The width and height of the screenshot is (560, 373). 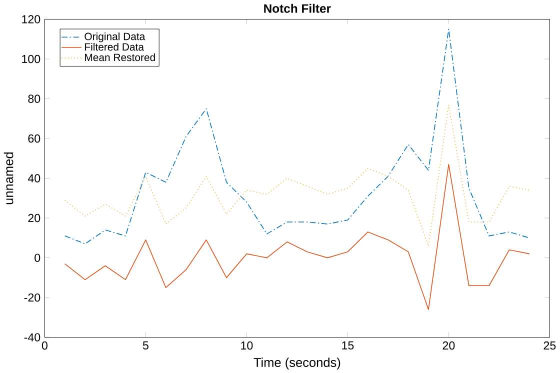 What do you see at coordinates (9, 178) in the screenshot?
I see `y-axis-title: unnamed` at bounding box center [9, 178].